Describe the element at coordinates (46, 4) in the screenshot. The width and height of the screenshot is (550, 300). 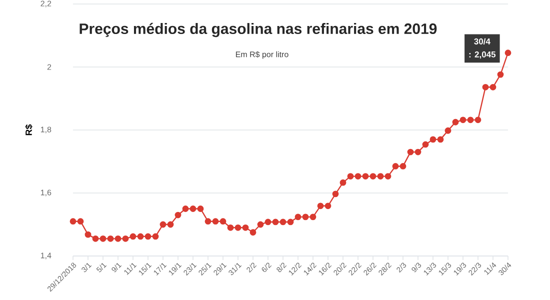
I see `y-tick-label: 2,2` at that location.